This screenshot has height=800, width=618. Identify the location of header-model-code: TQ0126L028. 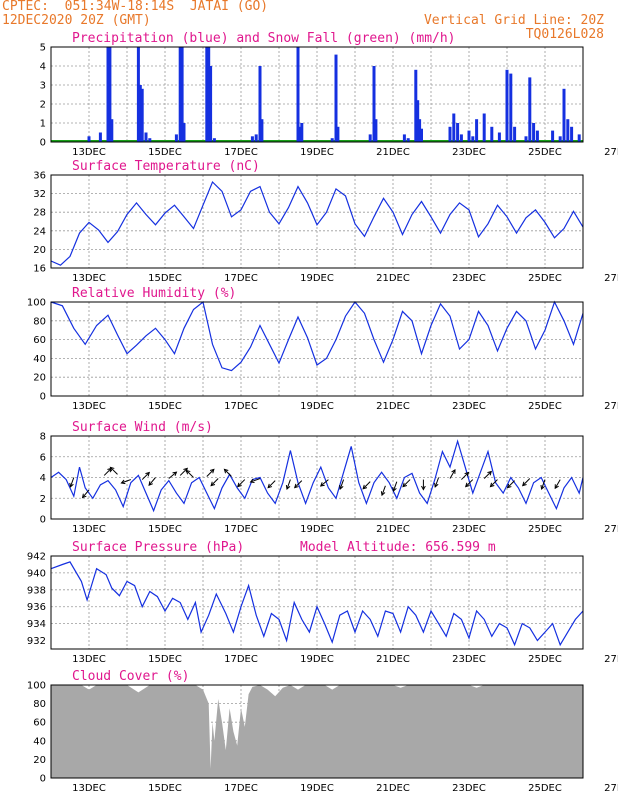
(564, 34).